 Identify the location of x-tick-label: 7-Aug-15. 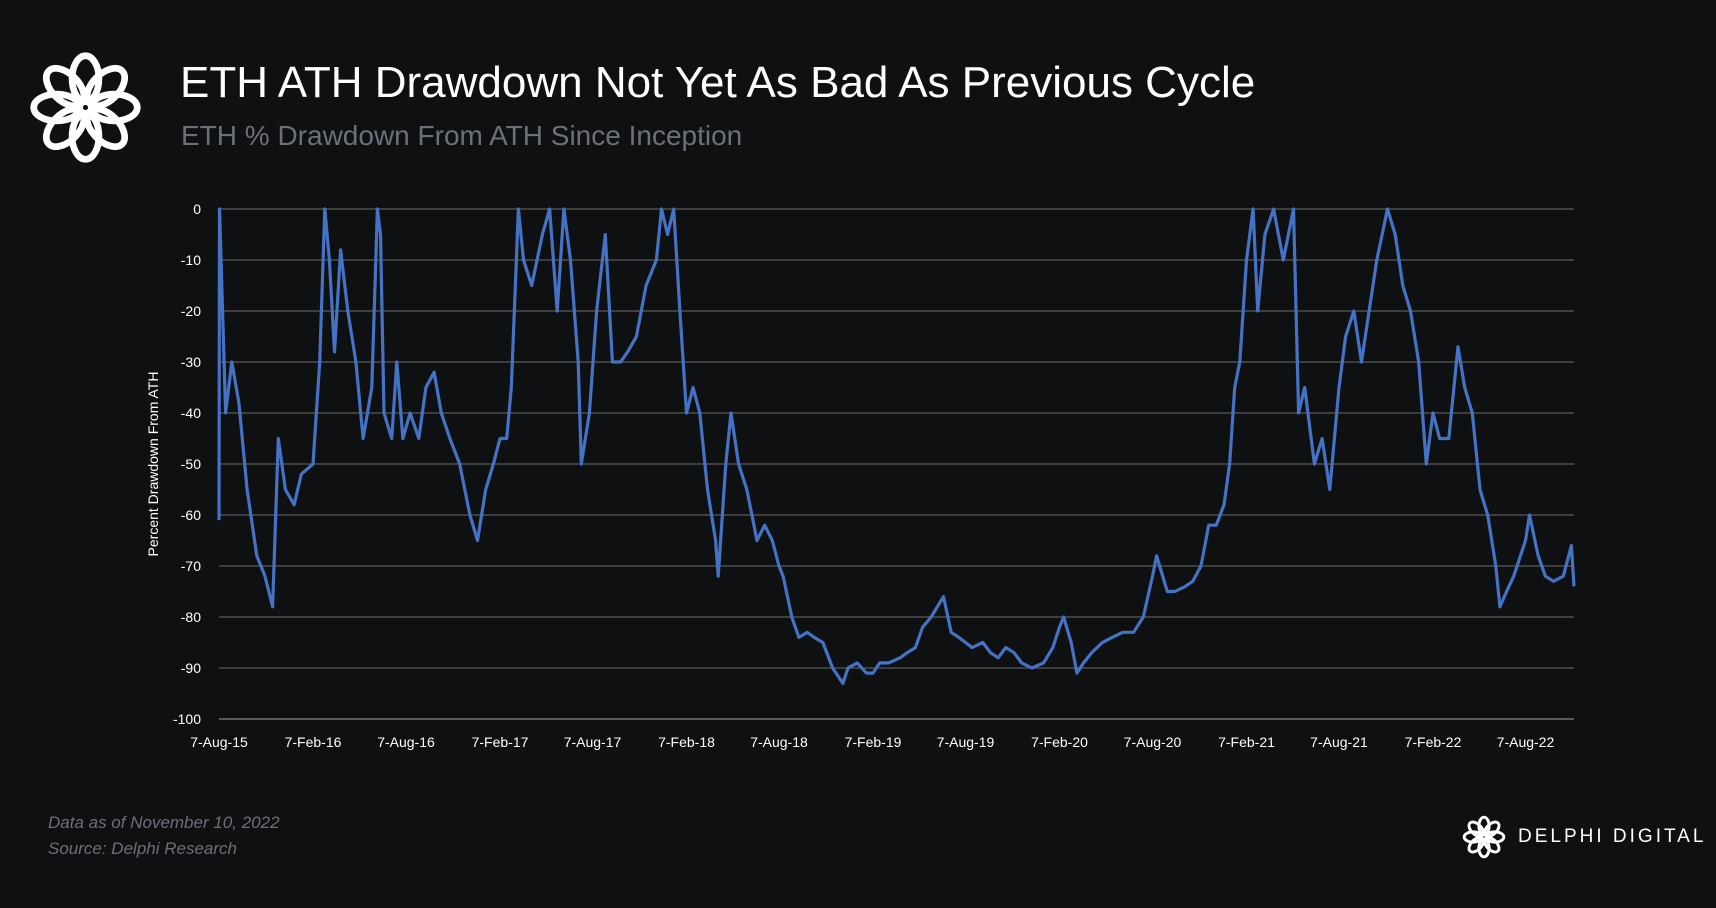
(219, 742).